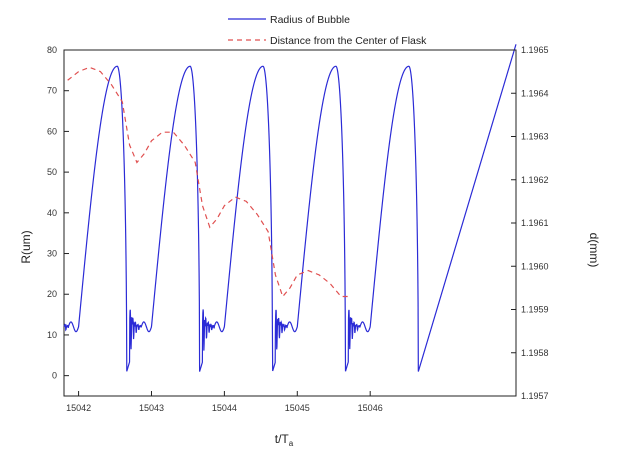 This screenshot has height=454, width=630. What do you see at coordinates (310, 20) in the screenshot?
I see `legend-label-radius: Radius of Bubble` at bounding box center [310, 20].